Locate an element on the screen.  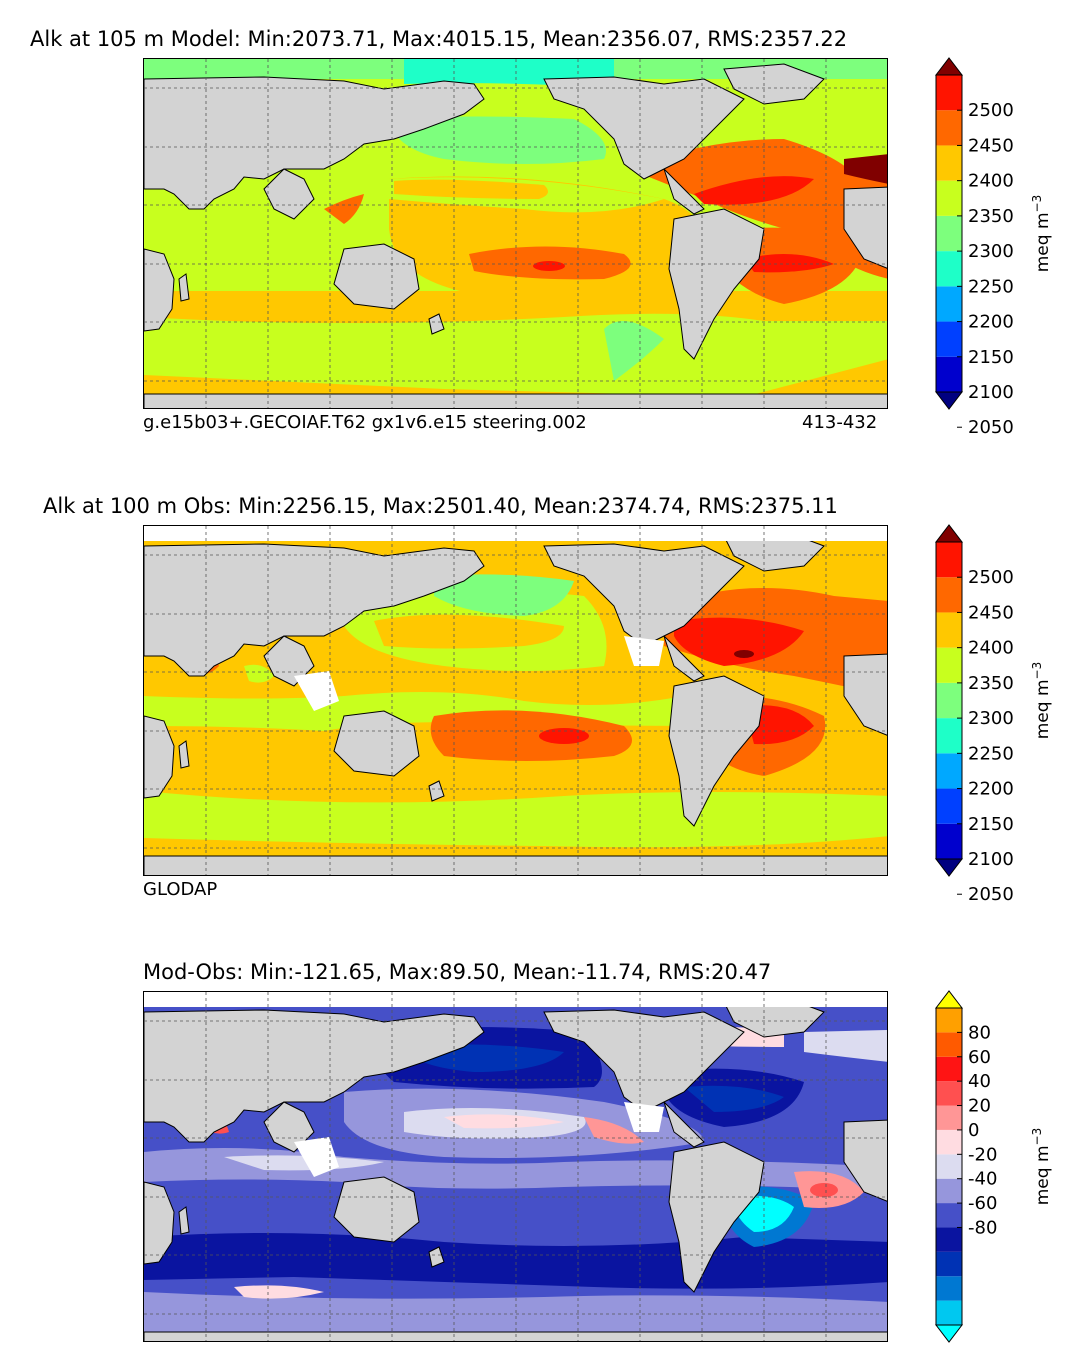
colorbar-tick-label: -40 is located at coordinates (982, 1179).